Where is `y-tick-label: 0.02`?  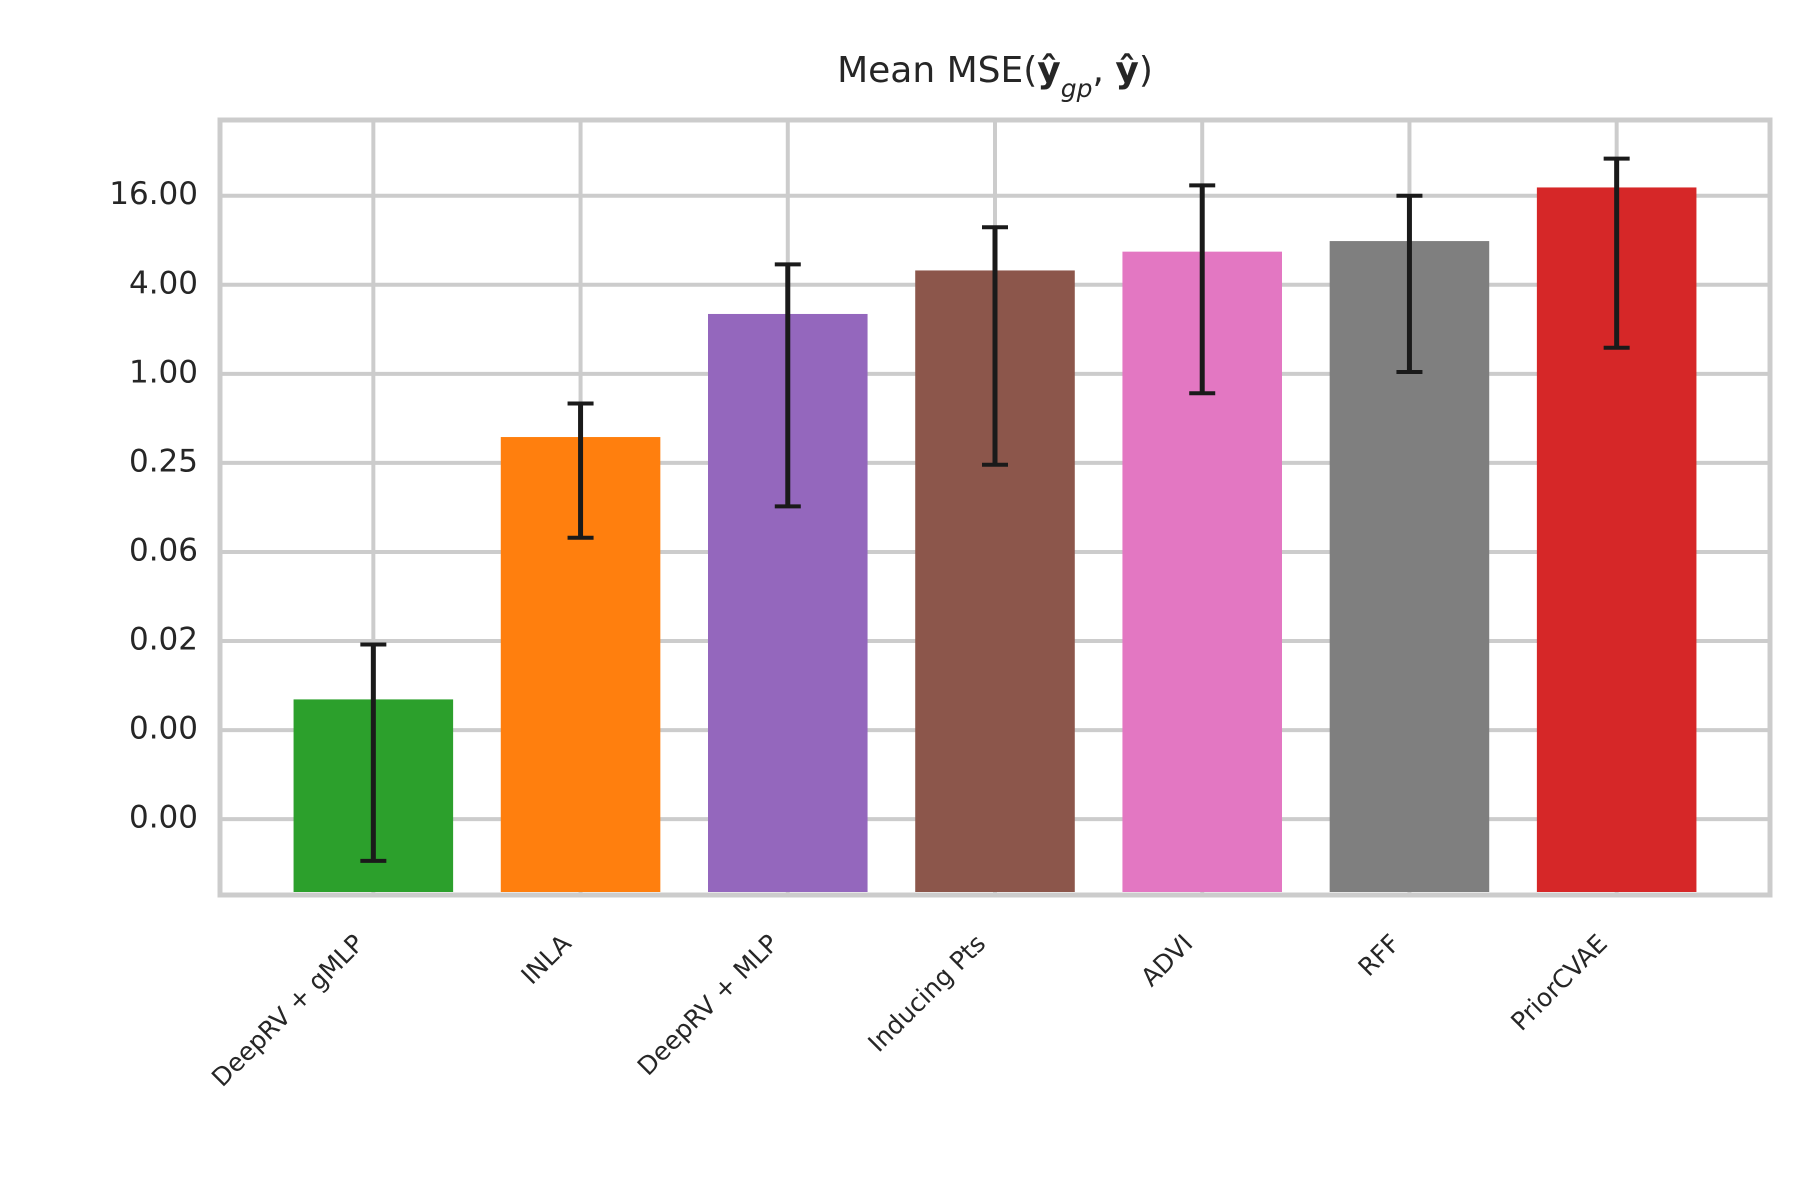 y-tick-label: 0.02 is located at coordinates (163, 640).